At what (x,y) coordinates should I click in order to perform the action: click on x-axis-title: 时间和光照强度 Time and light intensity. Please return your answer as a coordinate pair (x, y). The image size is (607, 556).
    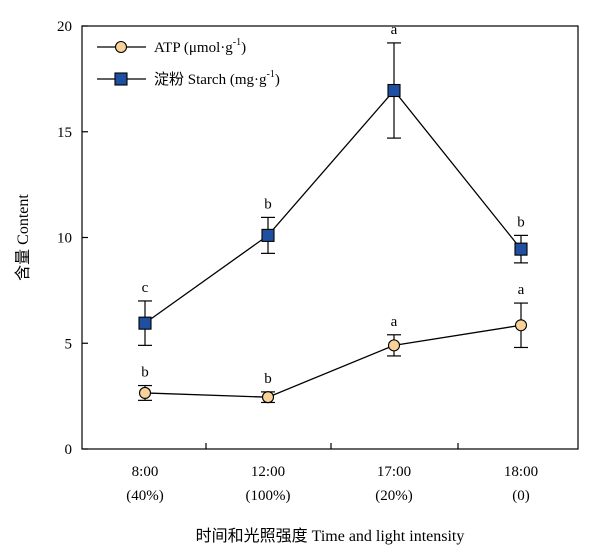
    Looking at the image, I should click on (330, 536).